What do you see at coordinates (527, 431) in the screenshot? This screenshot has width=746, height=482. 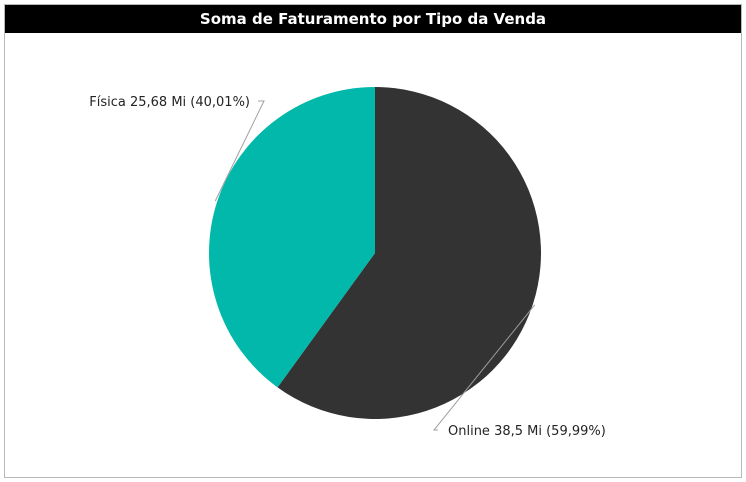 I see `data-label-online: Online 38,5 Mi (59,99%)` at bounding box center [527, 431].